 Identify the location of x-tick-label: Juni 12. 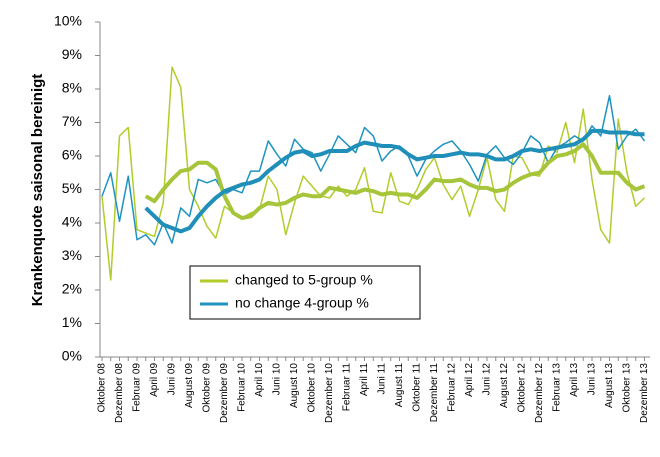
(487, 379).